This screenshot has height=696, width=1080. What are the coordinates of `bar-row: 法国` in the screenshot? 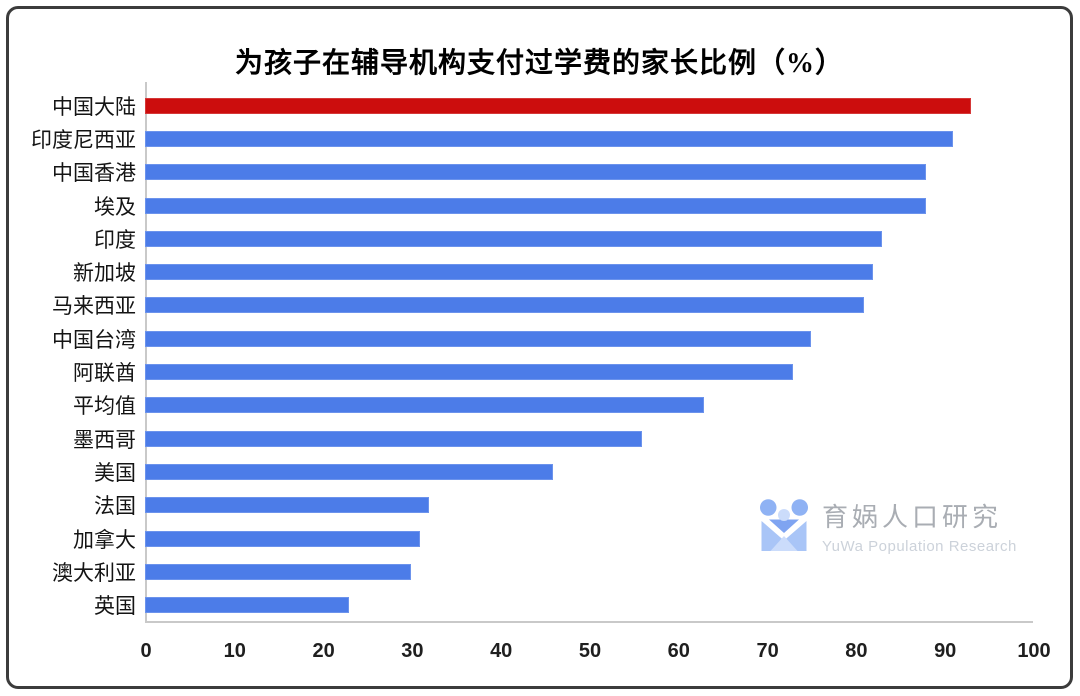 It's located at (524, 505).